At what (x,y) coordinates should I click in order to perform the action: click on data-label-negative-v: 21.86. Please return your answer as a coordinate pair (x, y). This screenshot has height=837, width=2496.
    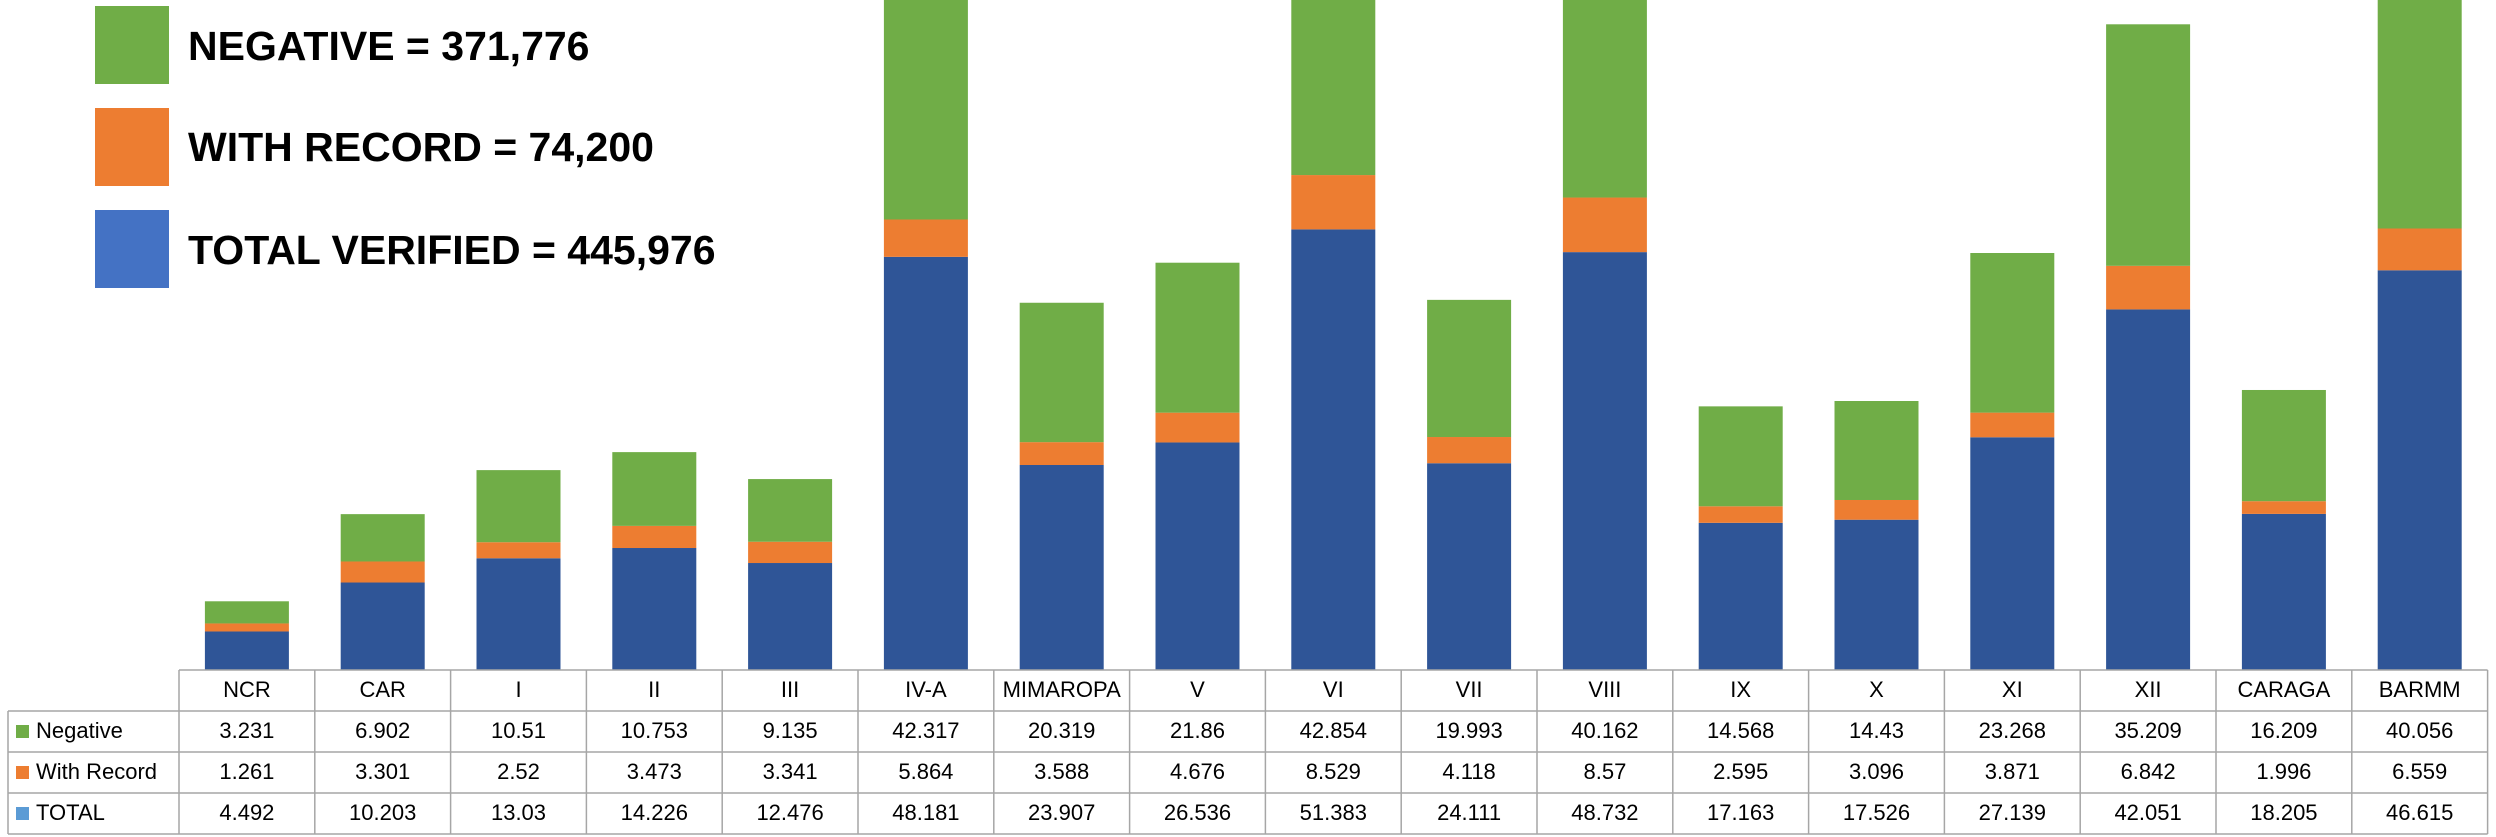
    Looking at the image, I should click on (1197, 730).